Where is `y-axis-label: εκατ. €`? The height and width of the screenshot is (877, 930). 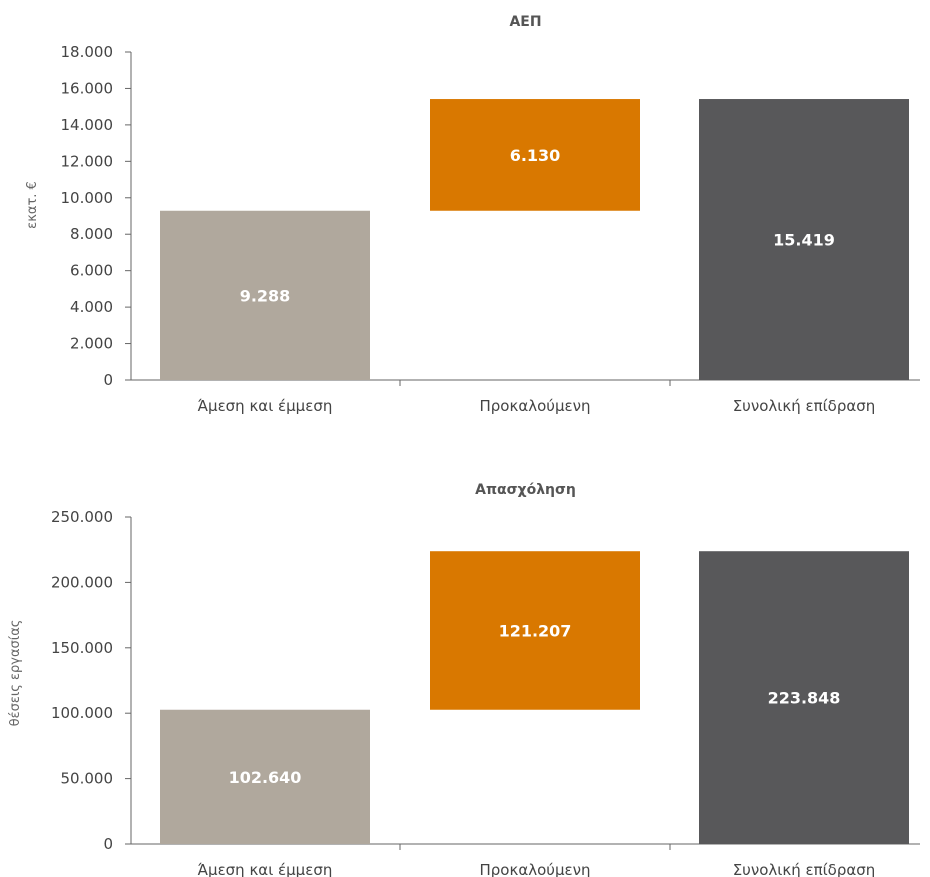 y-axis-label: εκατ. € is located at coordinates (32, 205).